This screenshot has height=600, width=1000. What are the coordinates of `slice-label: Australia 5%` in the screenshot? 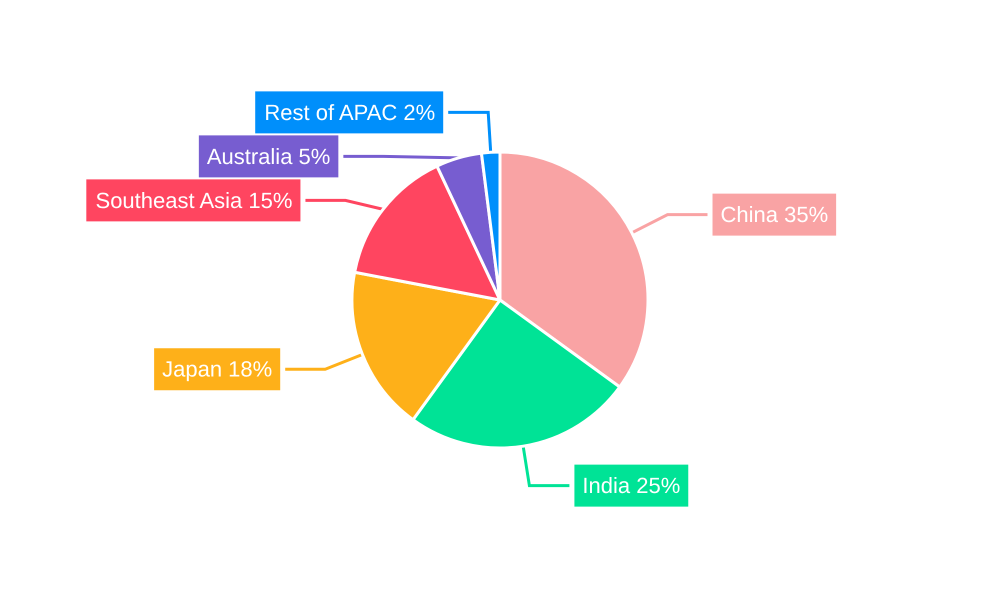 It's located at (268, 156).